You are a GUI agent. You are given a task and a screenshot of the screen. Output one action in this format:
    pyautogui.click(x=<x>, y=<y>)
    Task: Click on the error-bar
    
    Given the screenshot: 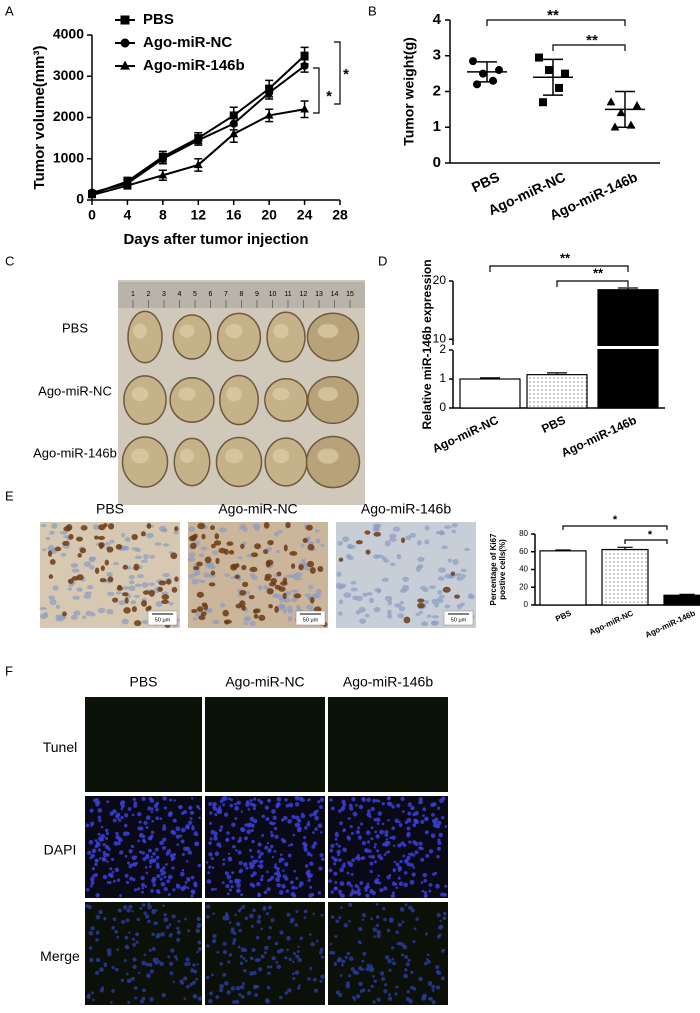 What is the action you would take?
    pyautogui.click(x=628, y=288)
    